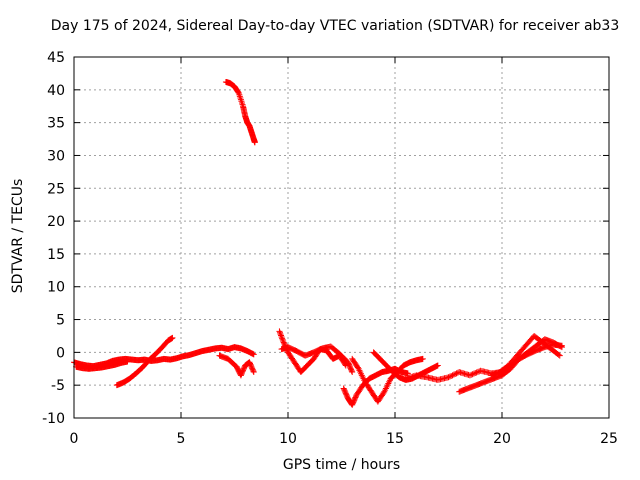 The image size is (640, 480). What do you see at coordinates (56, 288) in the screenshot?
I see `y-tick-label: 10` at bounding box center [56, 288].